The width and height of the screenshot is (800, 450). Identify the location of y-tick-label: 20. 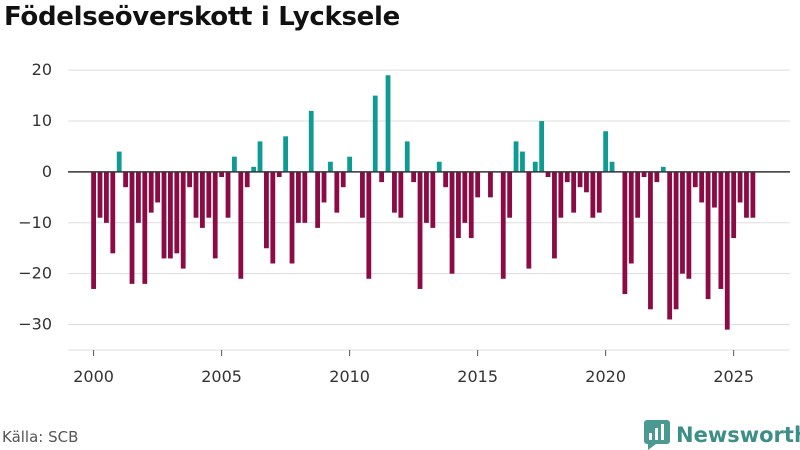
(42, 69).